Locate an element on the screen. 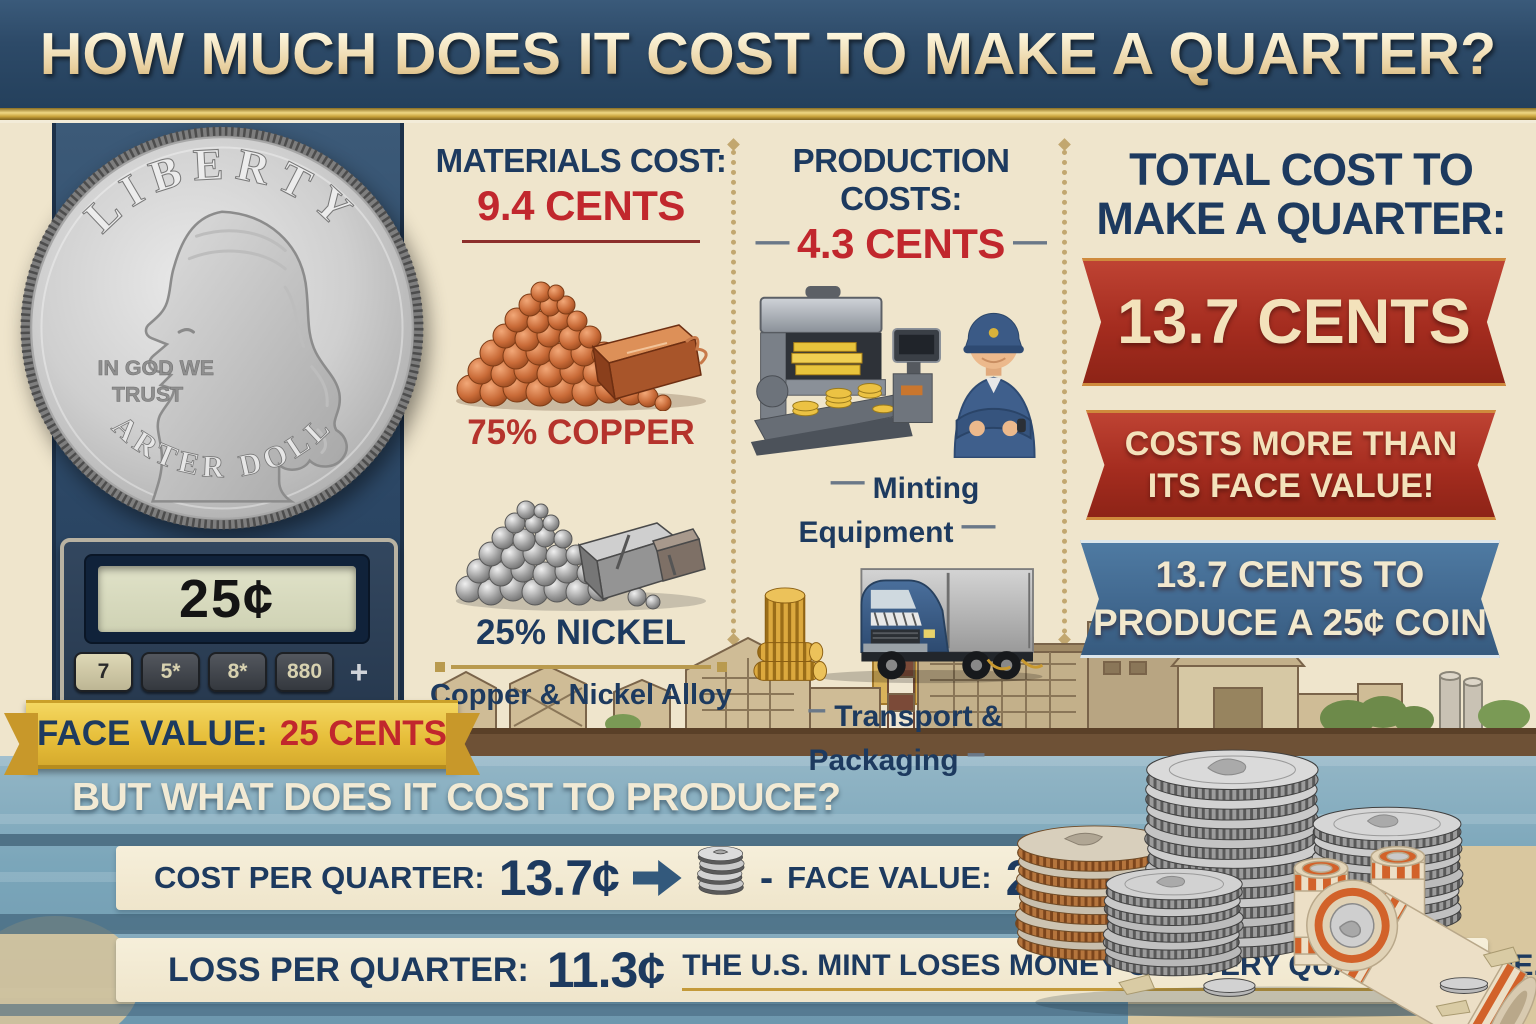 This screenshot has height=1024, width=1536. coin-stacks-and-rolls-illustration is located at coordinates (1275, 886).